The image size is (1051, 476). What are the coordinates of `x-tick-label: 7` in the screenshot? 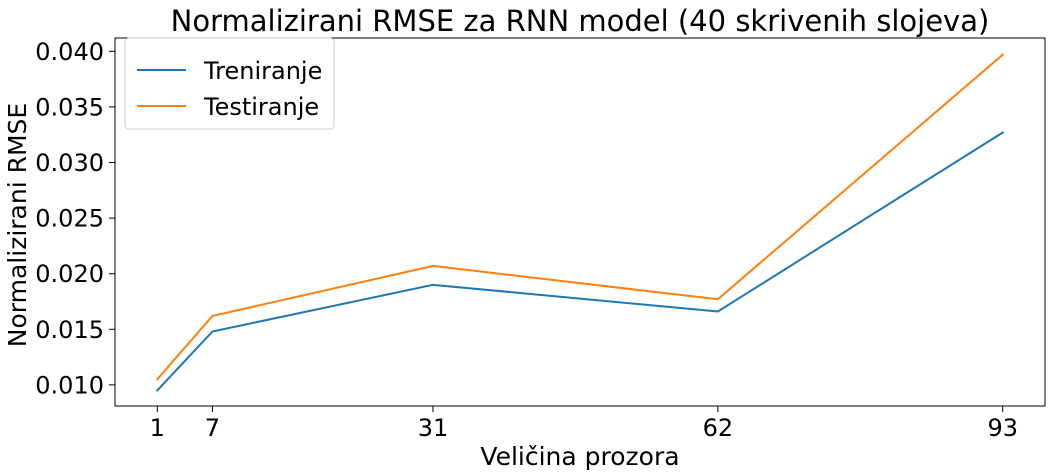 It's located at (212, 428).